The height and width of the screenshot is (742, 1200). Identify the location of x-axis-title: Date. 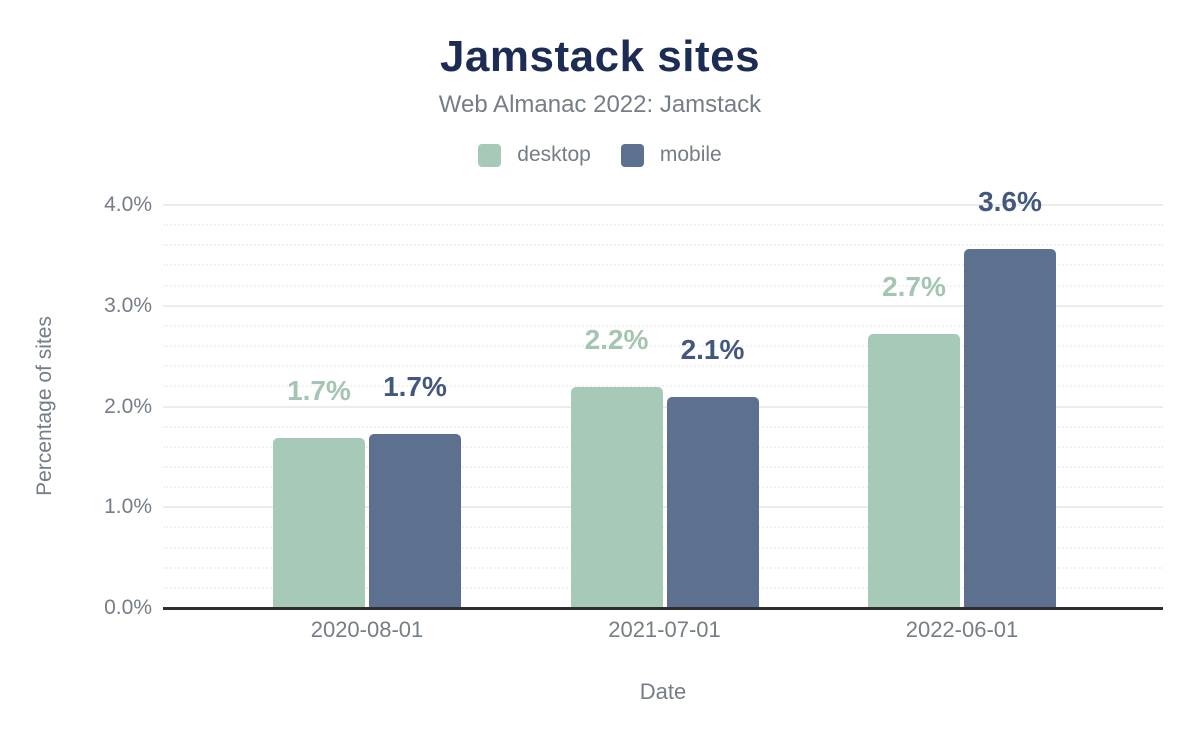
(663, 691).